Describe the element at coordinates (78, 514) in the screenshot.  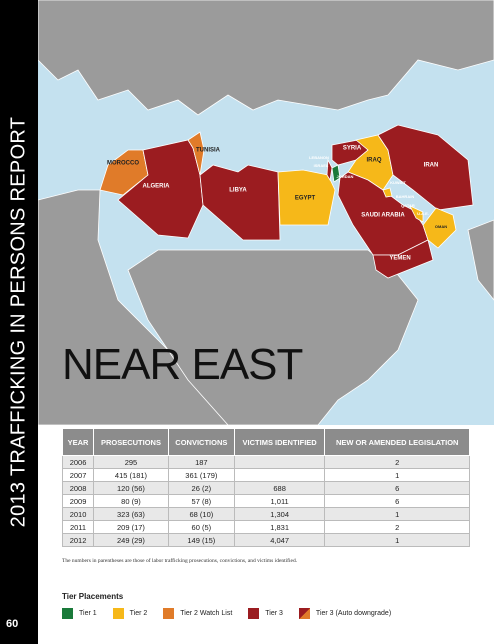
I see `table-cell: 2010` at that location.